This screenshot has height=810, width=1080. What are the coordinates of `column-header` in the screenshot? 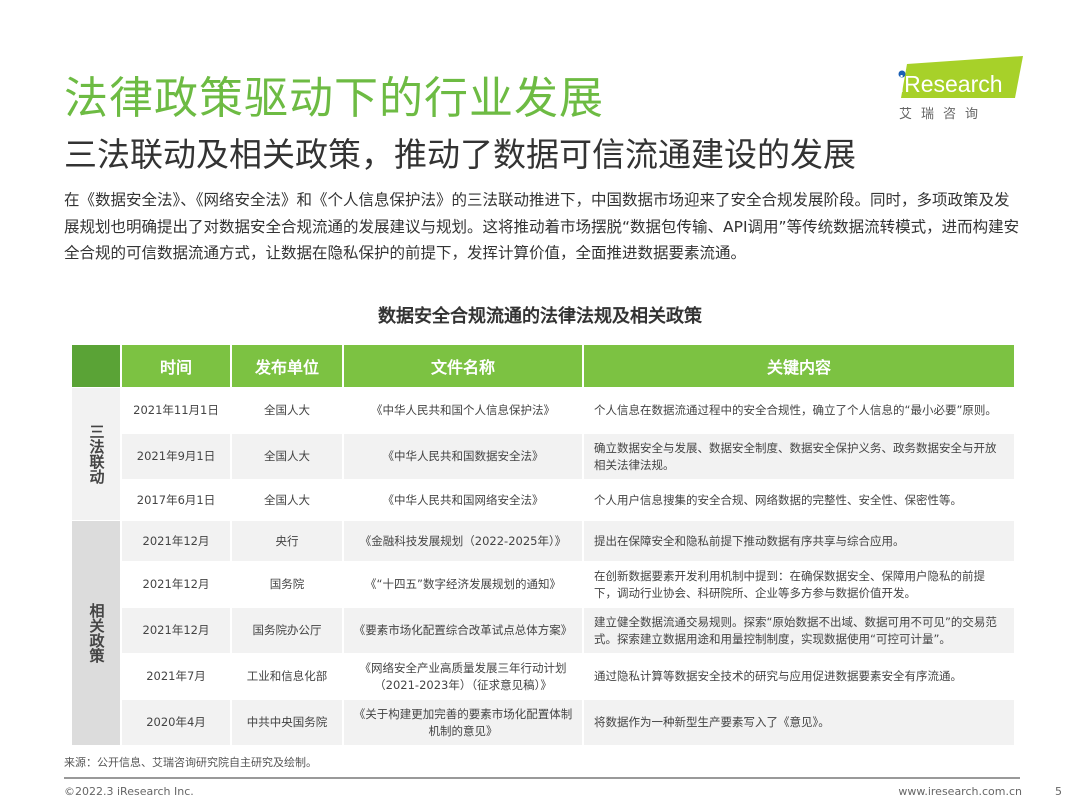 It's located at (96, 366).